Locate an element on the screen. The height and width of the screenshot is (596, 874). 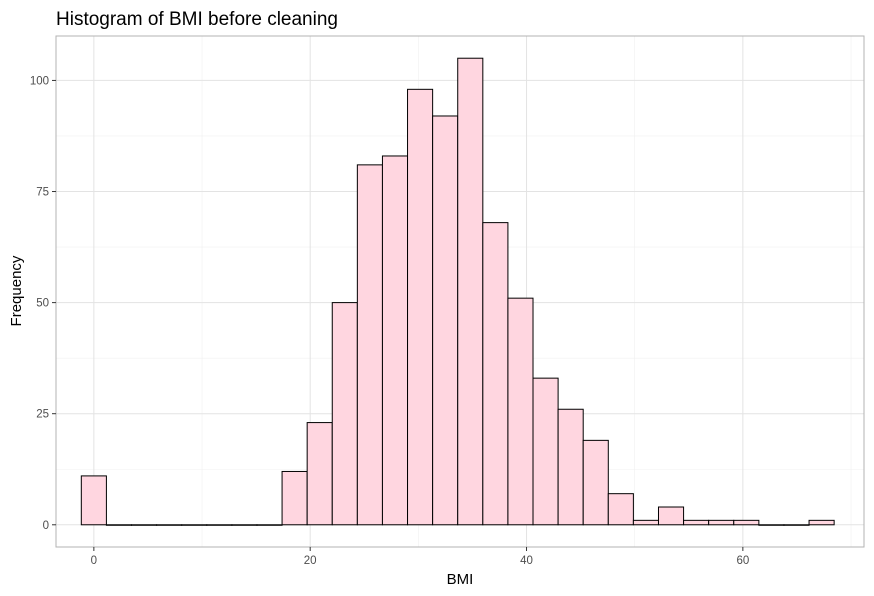
y-tick-label: 50 is located at coordinates (42, 304).